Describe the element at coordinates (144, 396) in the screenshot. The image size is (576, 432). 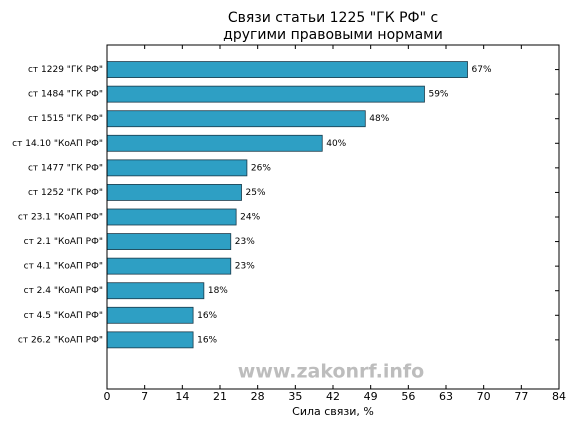
I see `x-tick-label: 7` at that location.